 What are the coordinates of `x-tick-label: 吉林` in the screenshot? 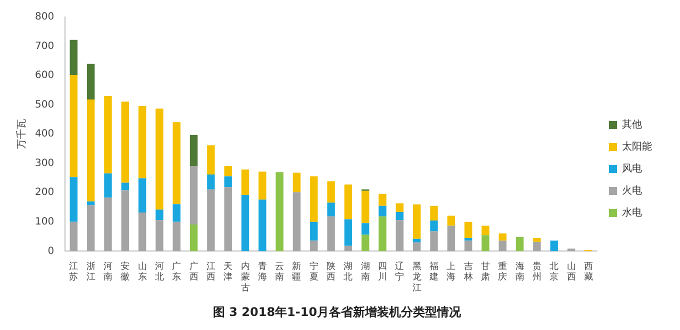 It's located at (467, 271).